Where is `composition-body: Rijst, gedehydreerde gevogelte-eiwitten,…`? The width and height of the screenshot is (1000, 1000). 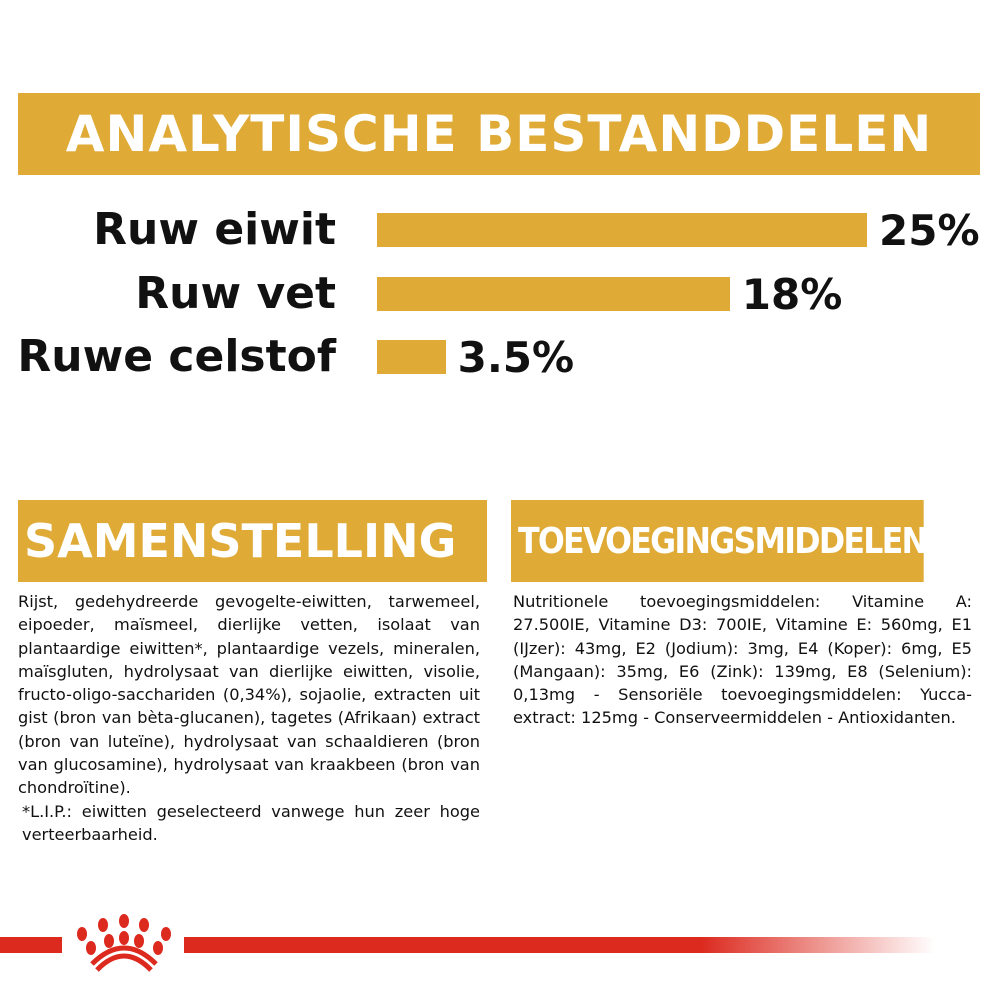
composition-body: Rijst, gedehydreerde gevogelte-eiwitten,… is located at coordinates (249, 695).